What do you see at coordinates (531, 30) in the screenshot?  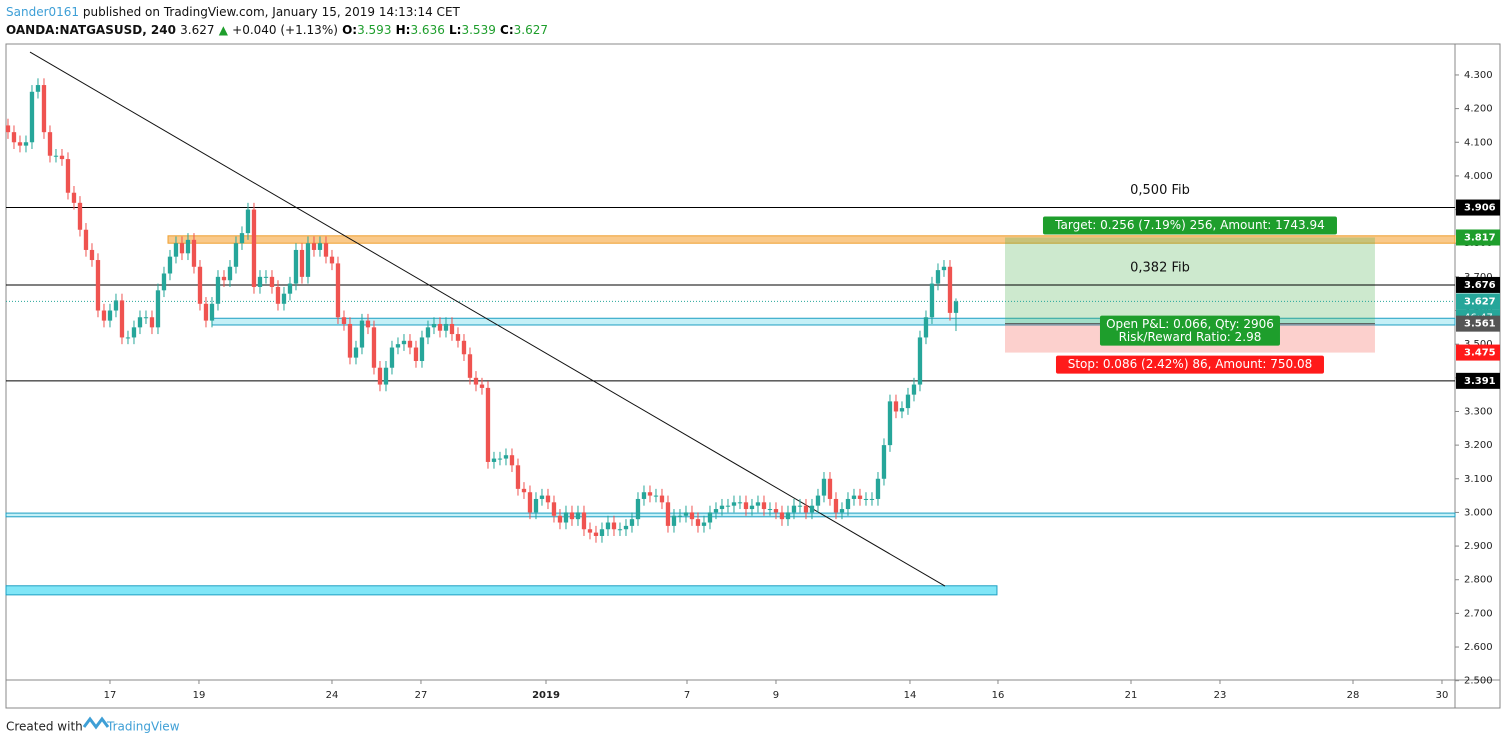 I see `c: 3.627` at bounding box center [531, 30].